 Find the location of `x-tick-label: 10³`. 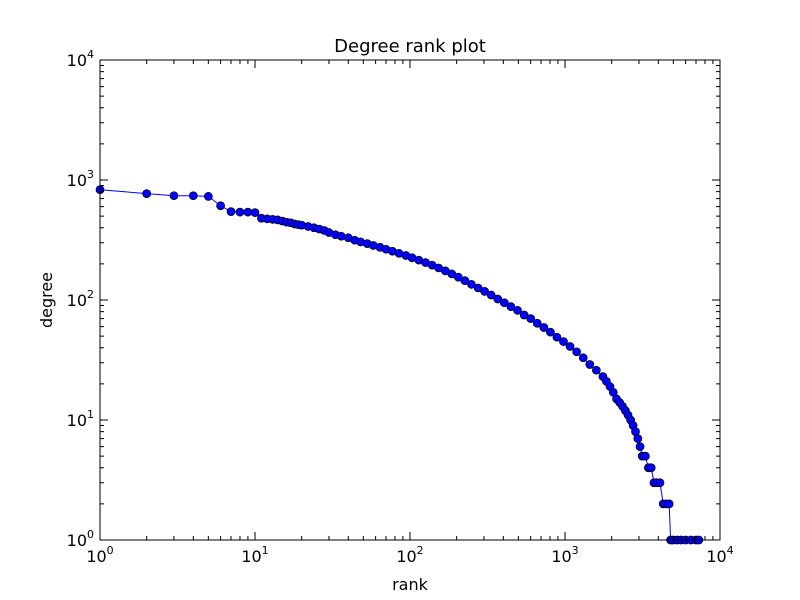

x-tick-label: 10³ is located at coordinates (564, 555).